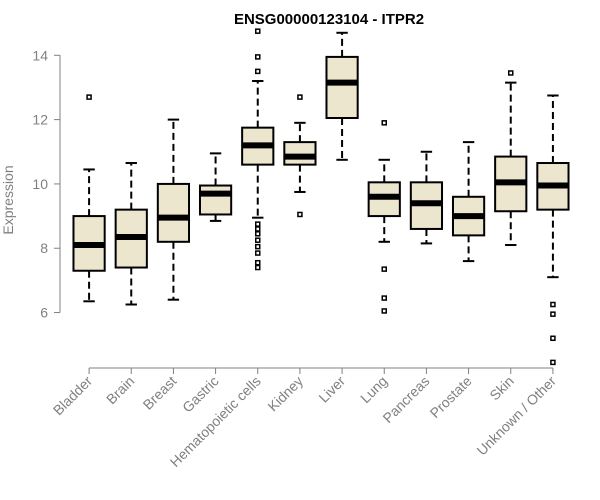 The height and width of the screenshot is (500, 600). I want to click on y-tick-label: 8, so click(44, 248).